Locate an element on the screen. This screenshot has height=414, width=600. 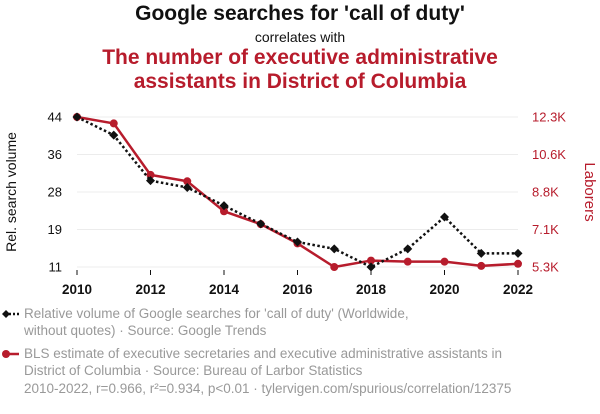
y-right-tick-label: 5.3K is located at coordinates (545, 267).